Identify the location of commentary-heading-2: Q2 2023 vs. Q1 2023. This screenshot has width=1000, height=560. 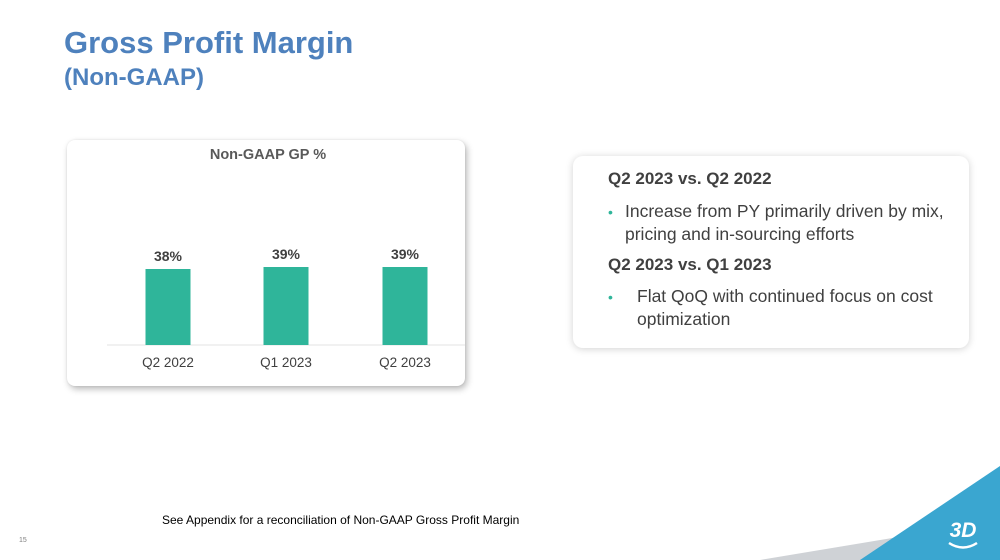
(690, 264).